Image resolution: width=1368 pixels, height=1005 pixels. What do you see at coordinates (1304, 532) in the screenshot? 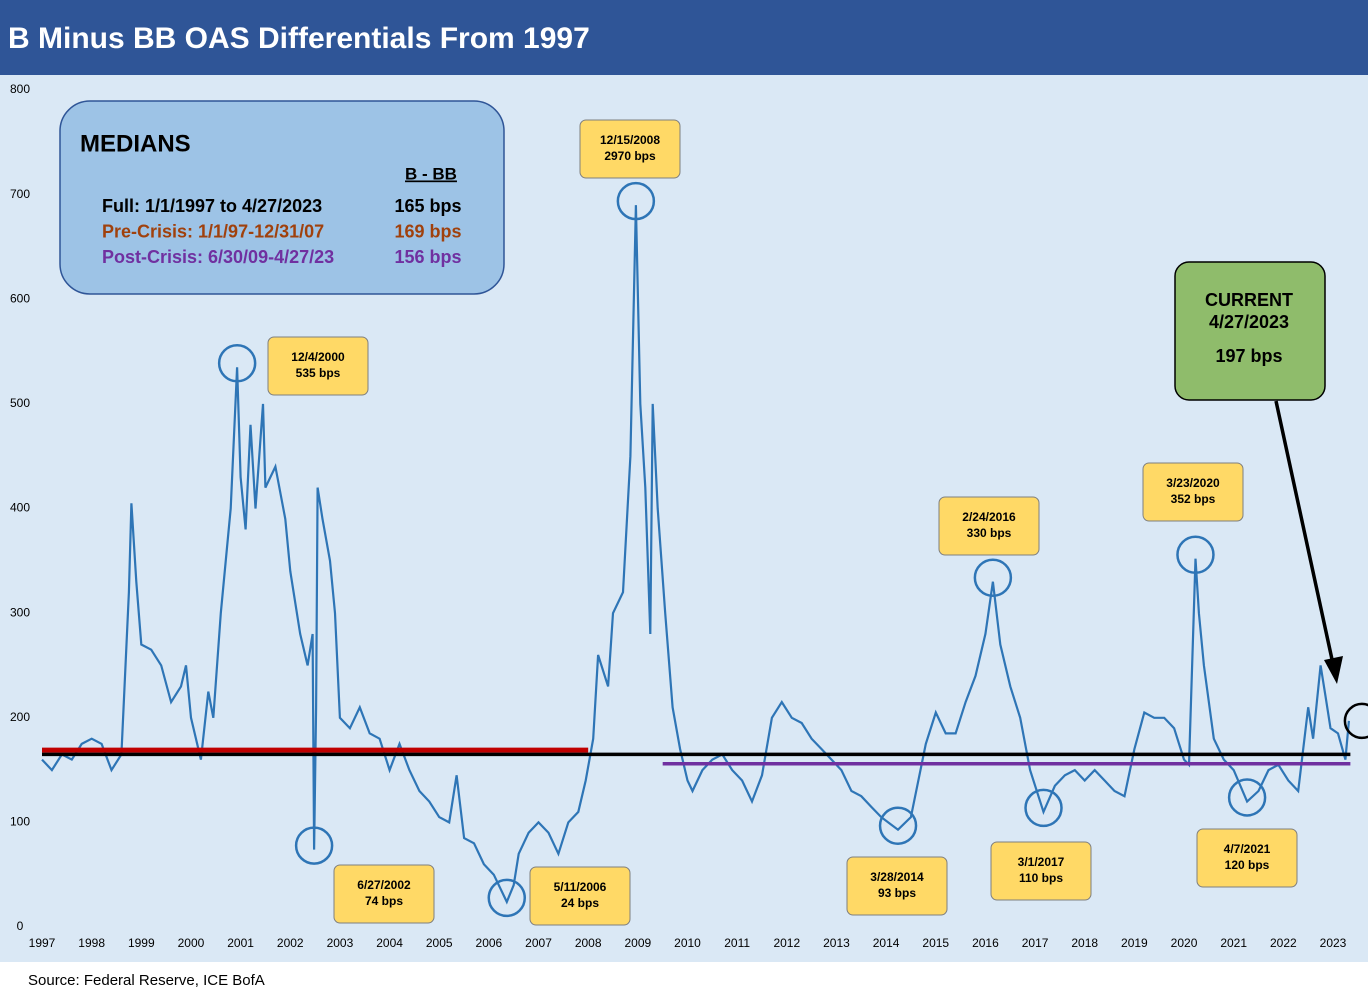
I see `current-arrow` at bounding box center [1304, 532].